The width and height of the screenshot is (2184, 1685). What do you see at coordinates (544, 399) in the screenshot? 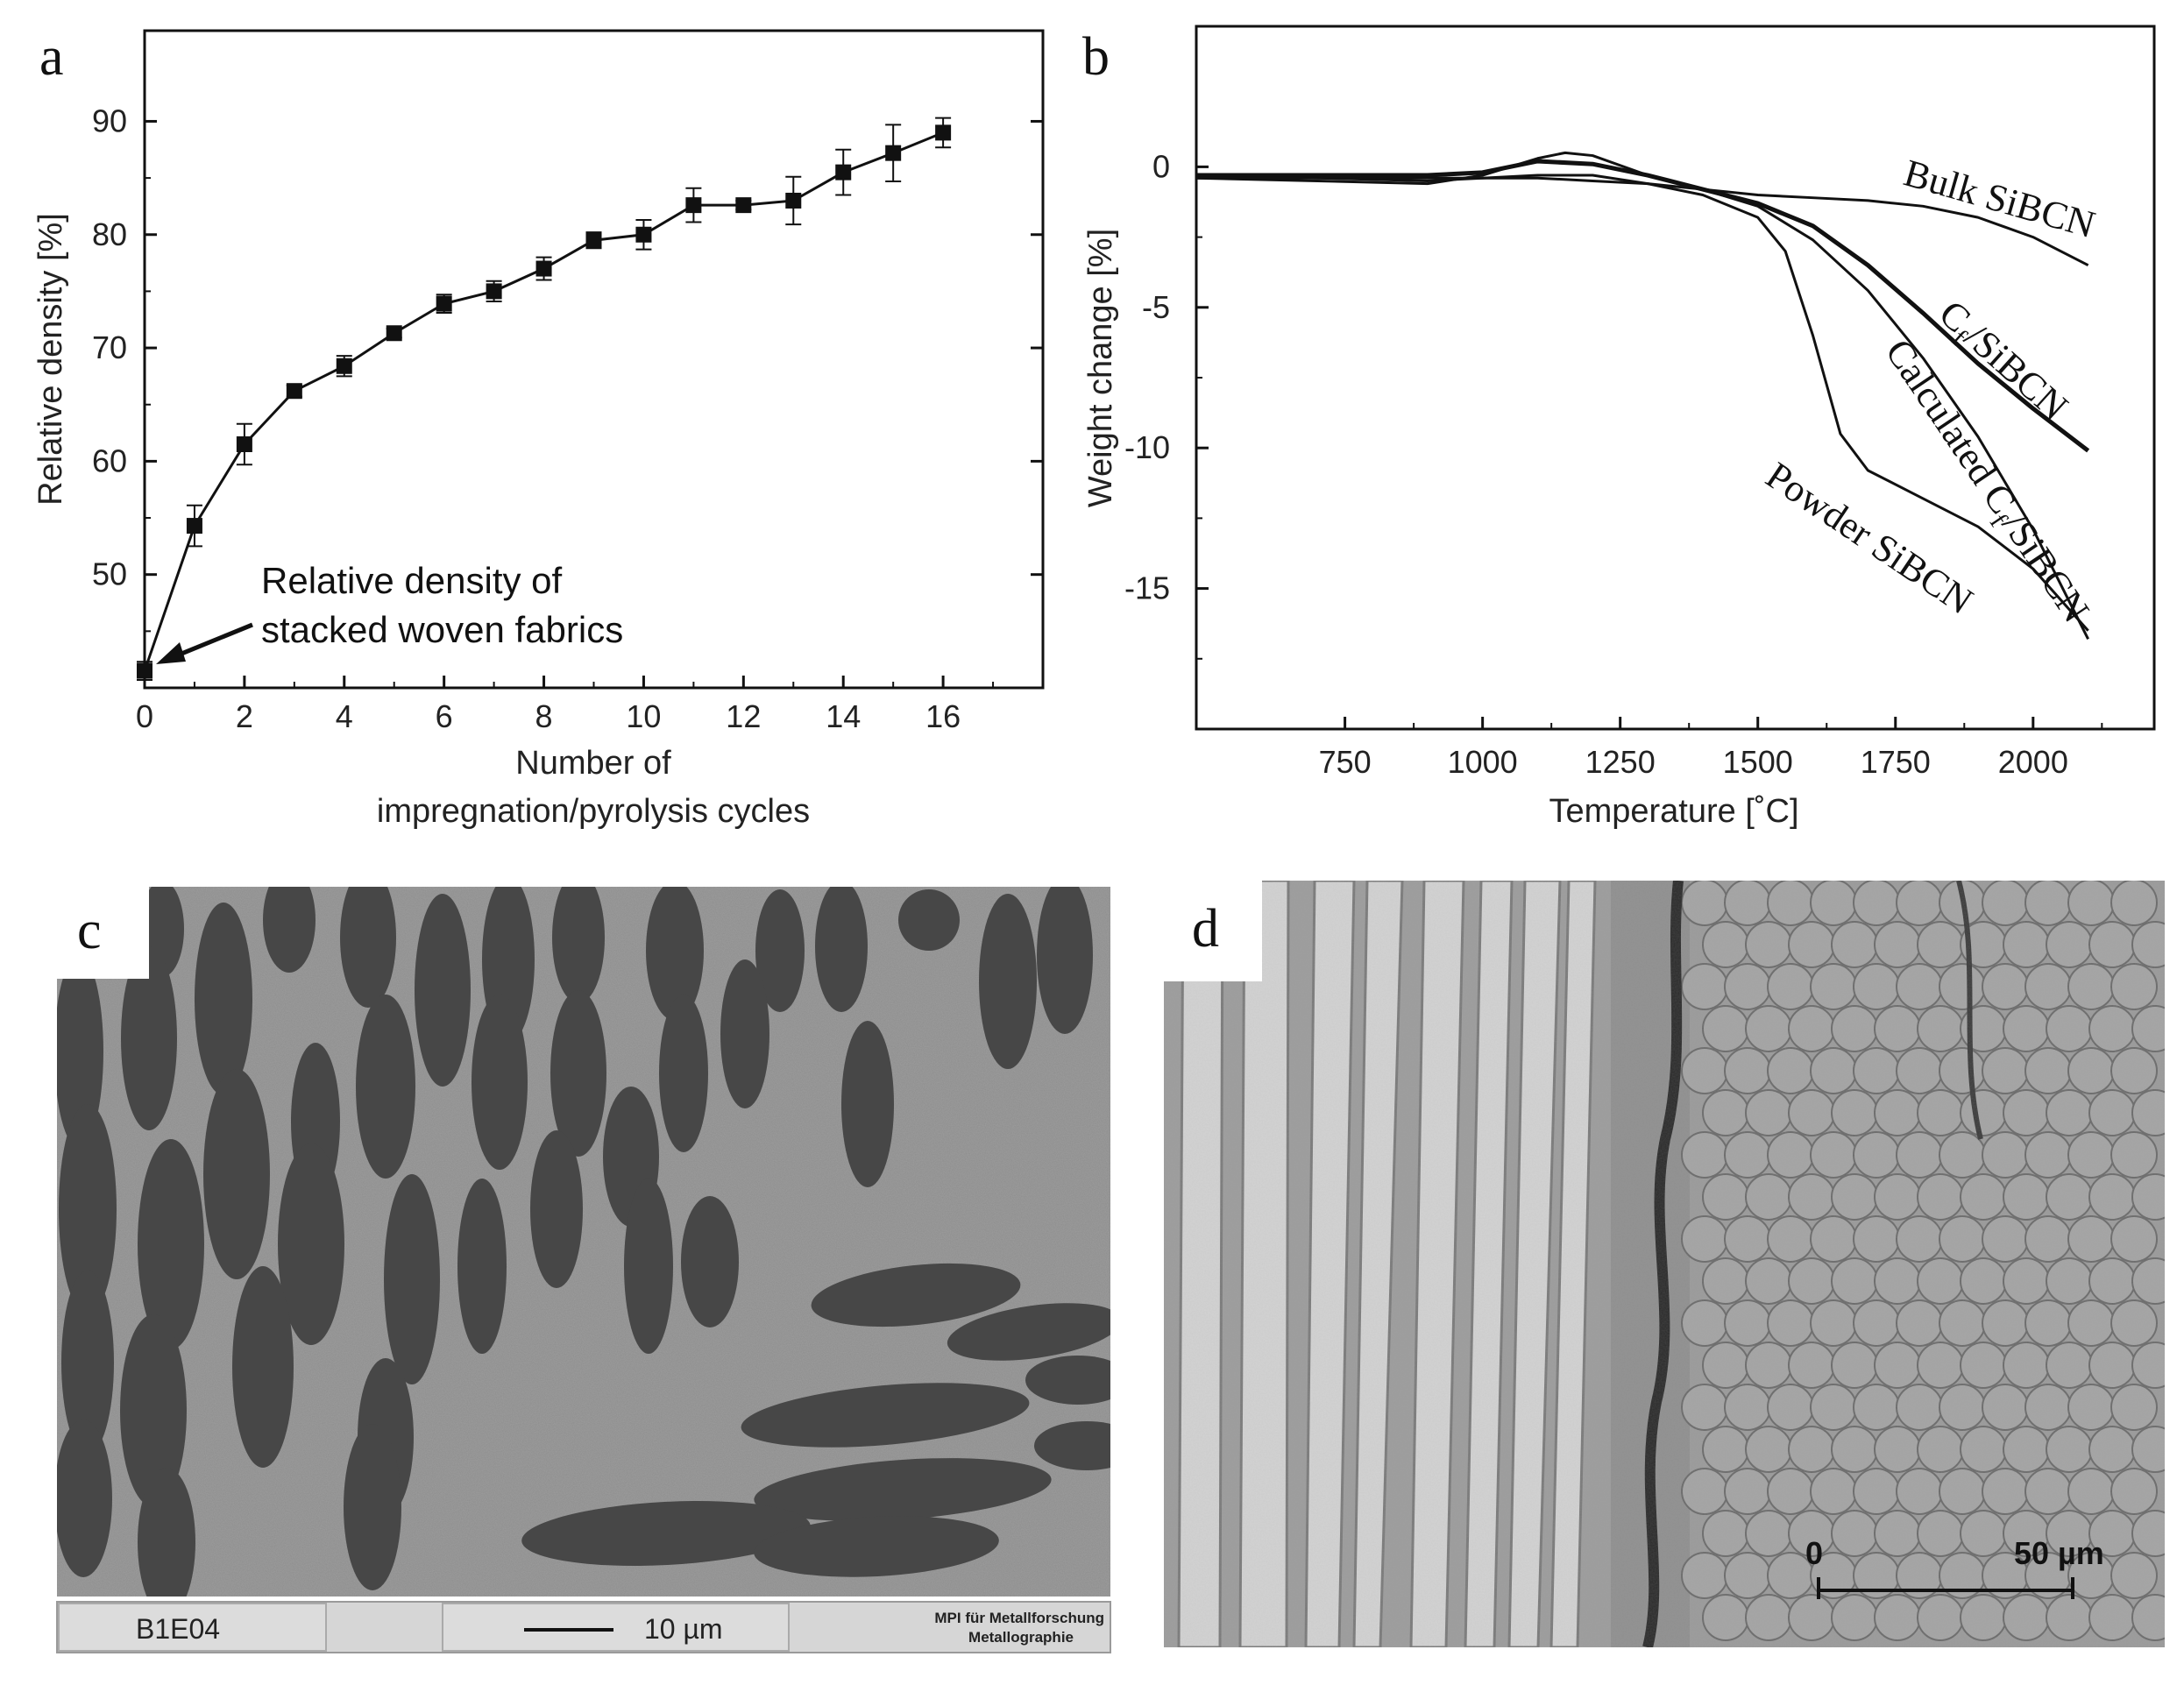
I see `series-a` at bounding box center [544, 399].